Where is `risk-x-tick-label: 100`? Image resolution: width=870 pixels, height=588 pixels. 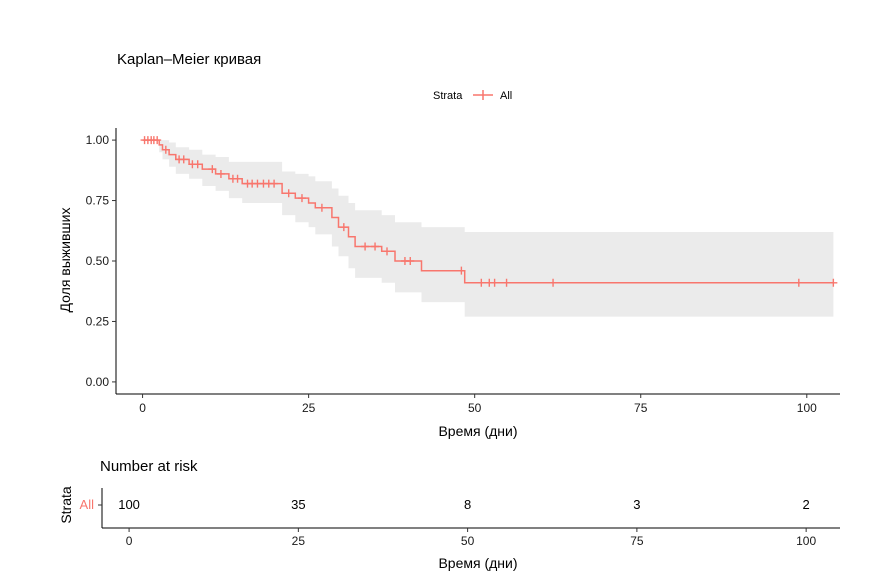
risk-x-tick-label: 100 is located at coordinates (806, 541).